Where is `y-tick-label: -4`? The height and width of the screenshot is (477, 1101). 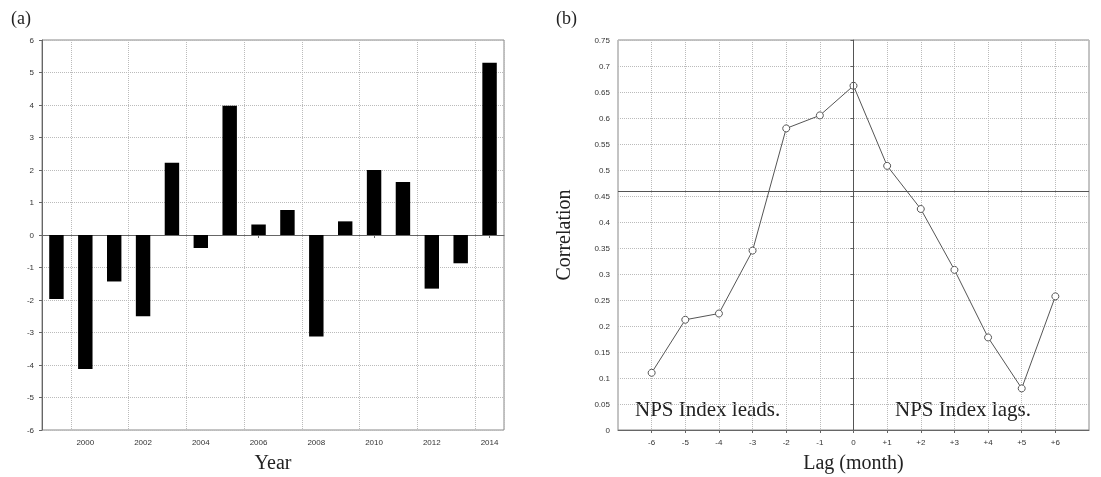
y-tick-label: -4 is located at coordinates (30, 365).